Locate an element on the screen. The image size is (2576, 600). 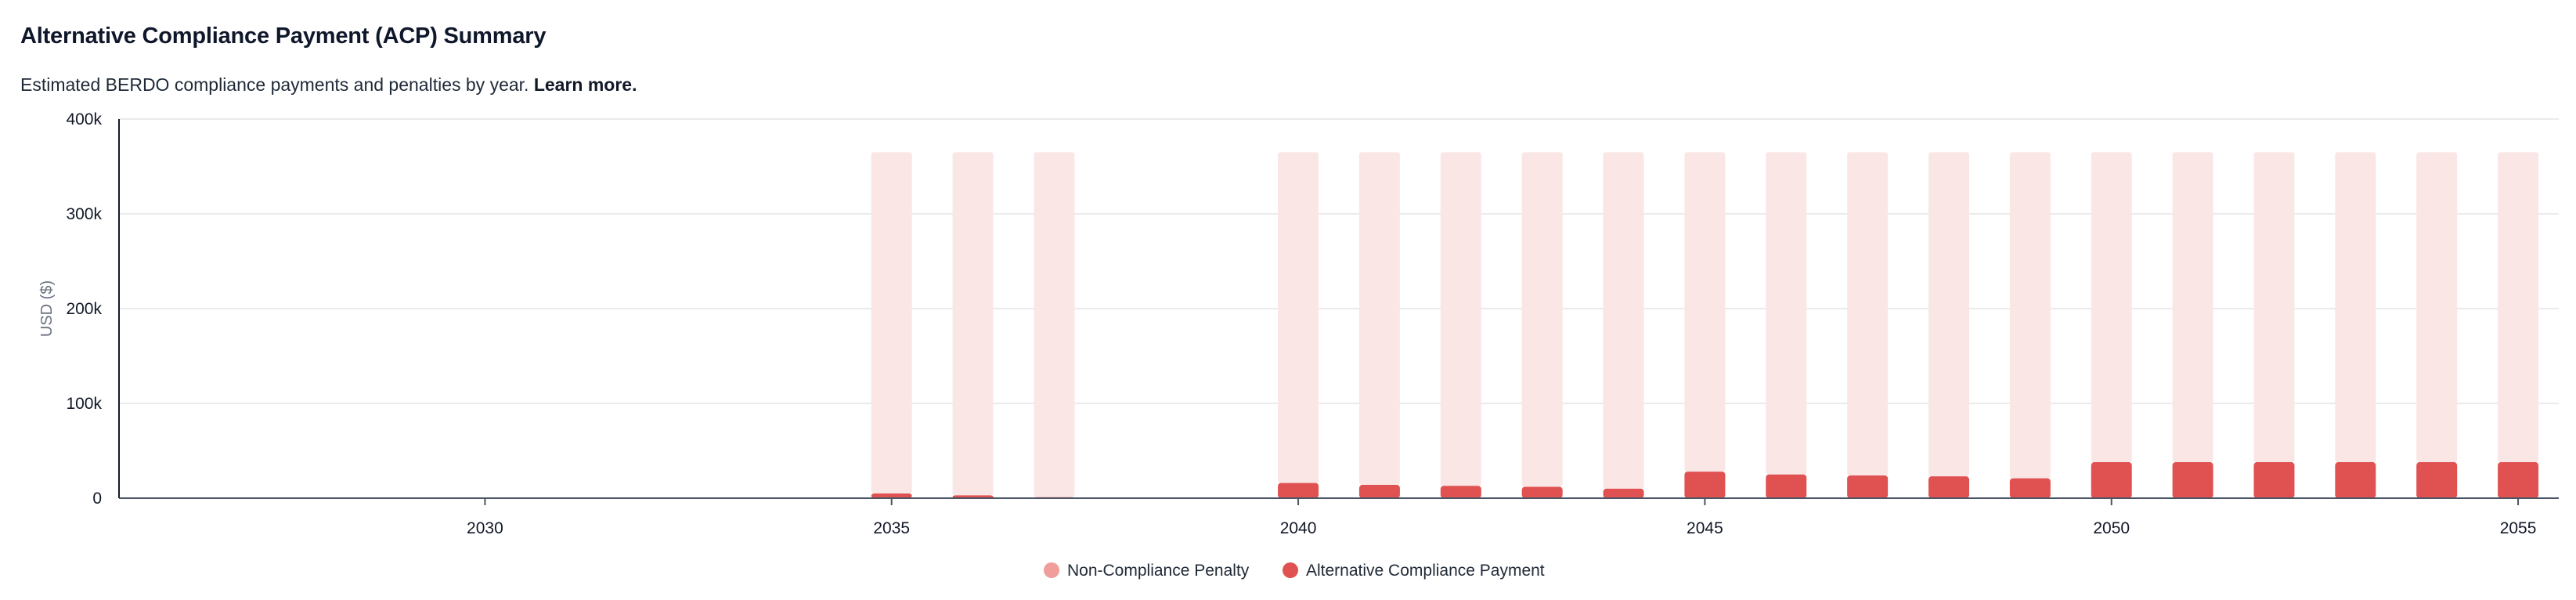
legend-label: Non-Compliance Penalty is located at coordinates (1158, 571).